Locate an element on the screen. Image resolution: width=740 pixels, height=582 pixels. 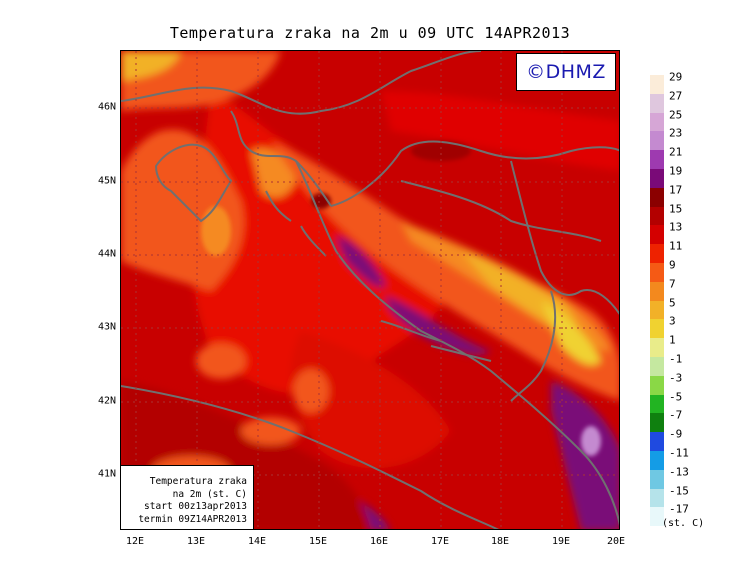
info-line-2: na 2m (st. C) is located at coordinates (209, 494).